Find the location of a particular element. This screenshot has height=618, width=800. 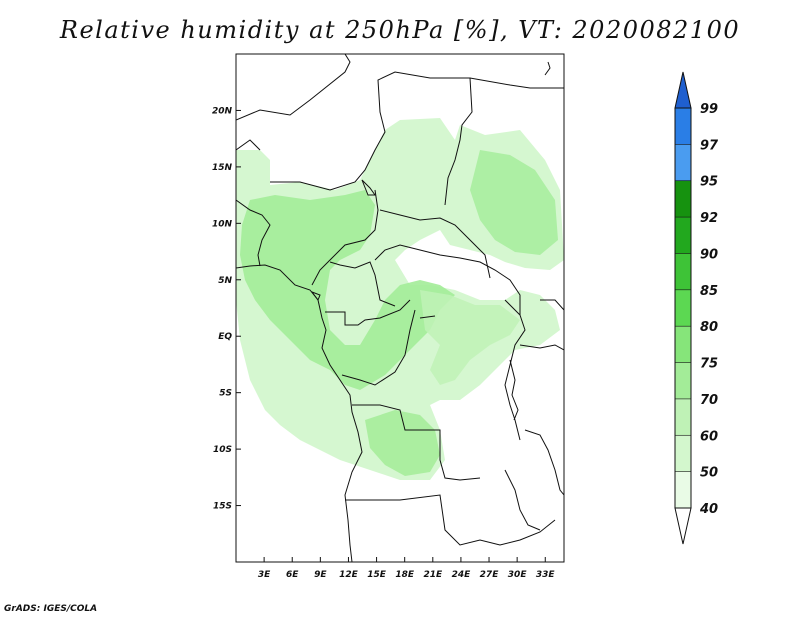

lat-tick-label: 15S is located at coordinates (222, 507).